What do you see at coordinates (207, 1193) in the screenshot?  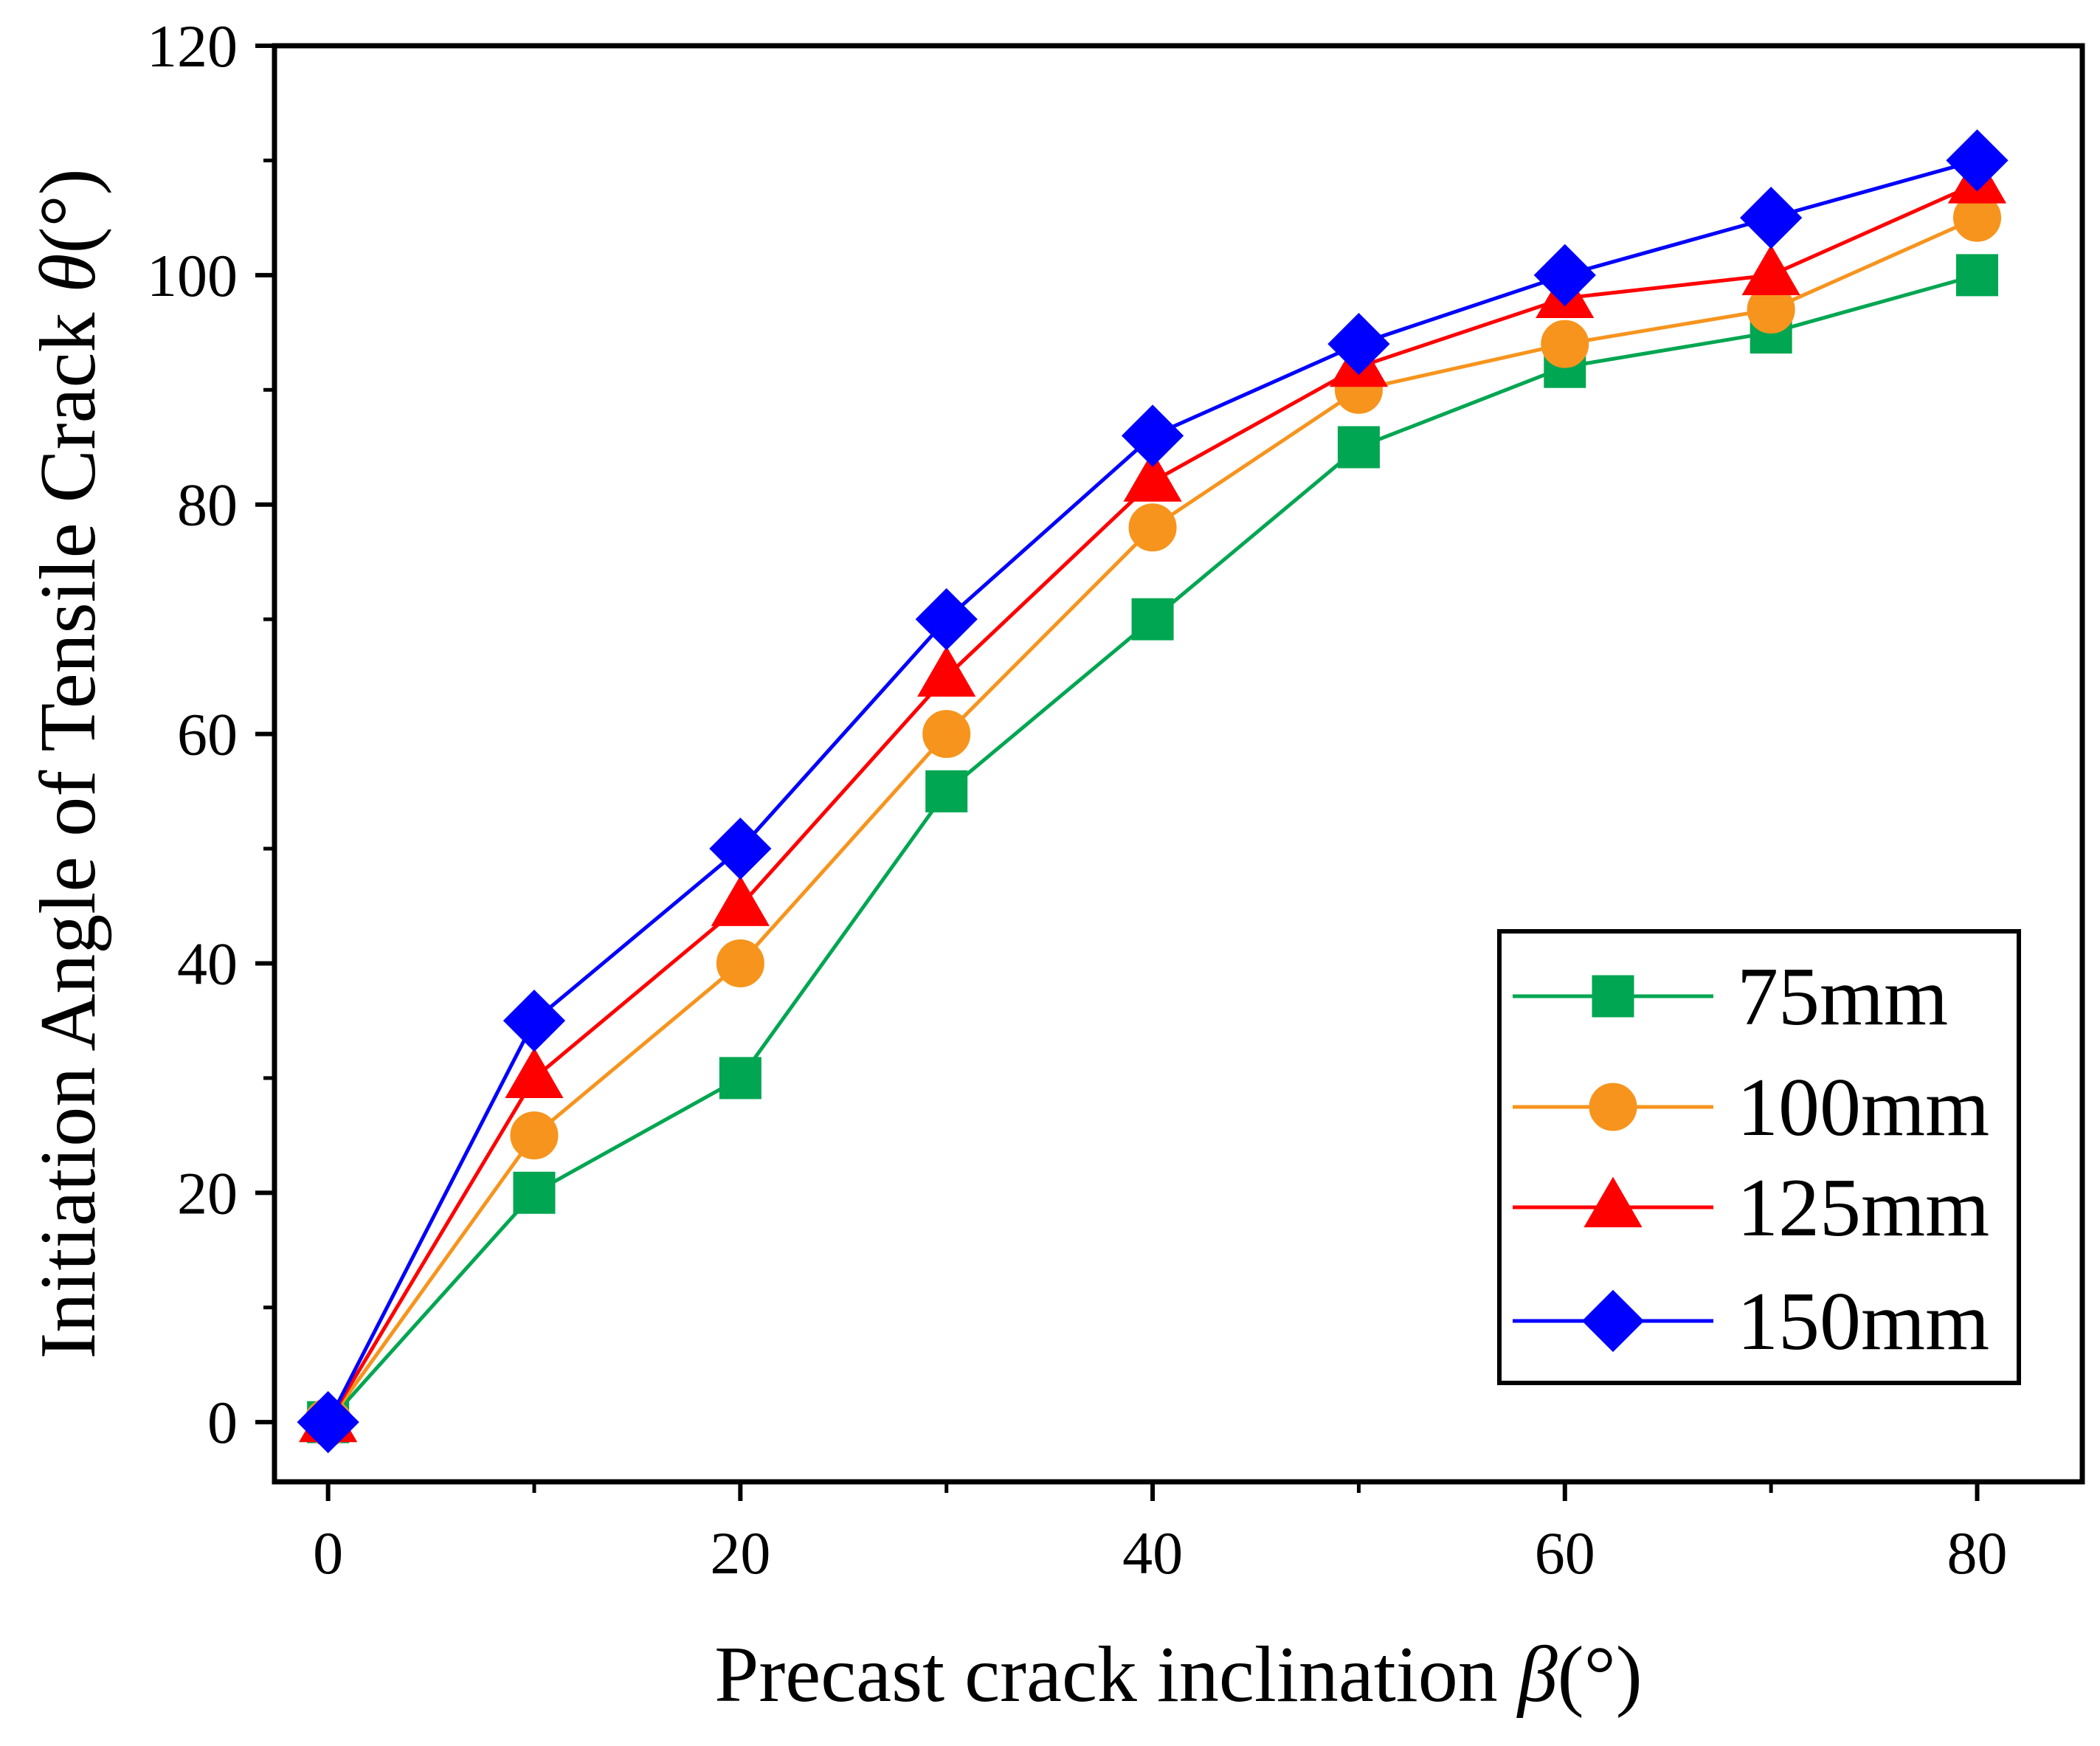 I see `y-tick-label: 20` at bounding box center [207, 1193].